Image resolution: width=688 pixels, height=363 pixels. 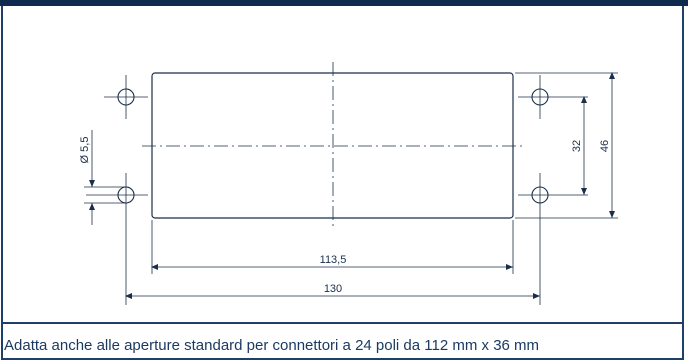 I want to click on hole-bottom-right, so click(x=553, y=239).